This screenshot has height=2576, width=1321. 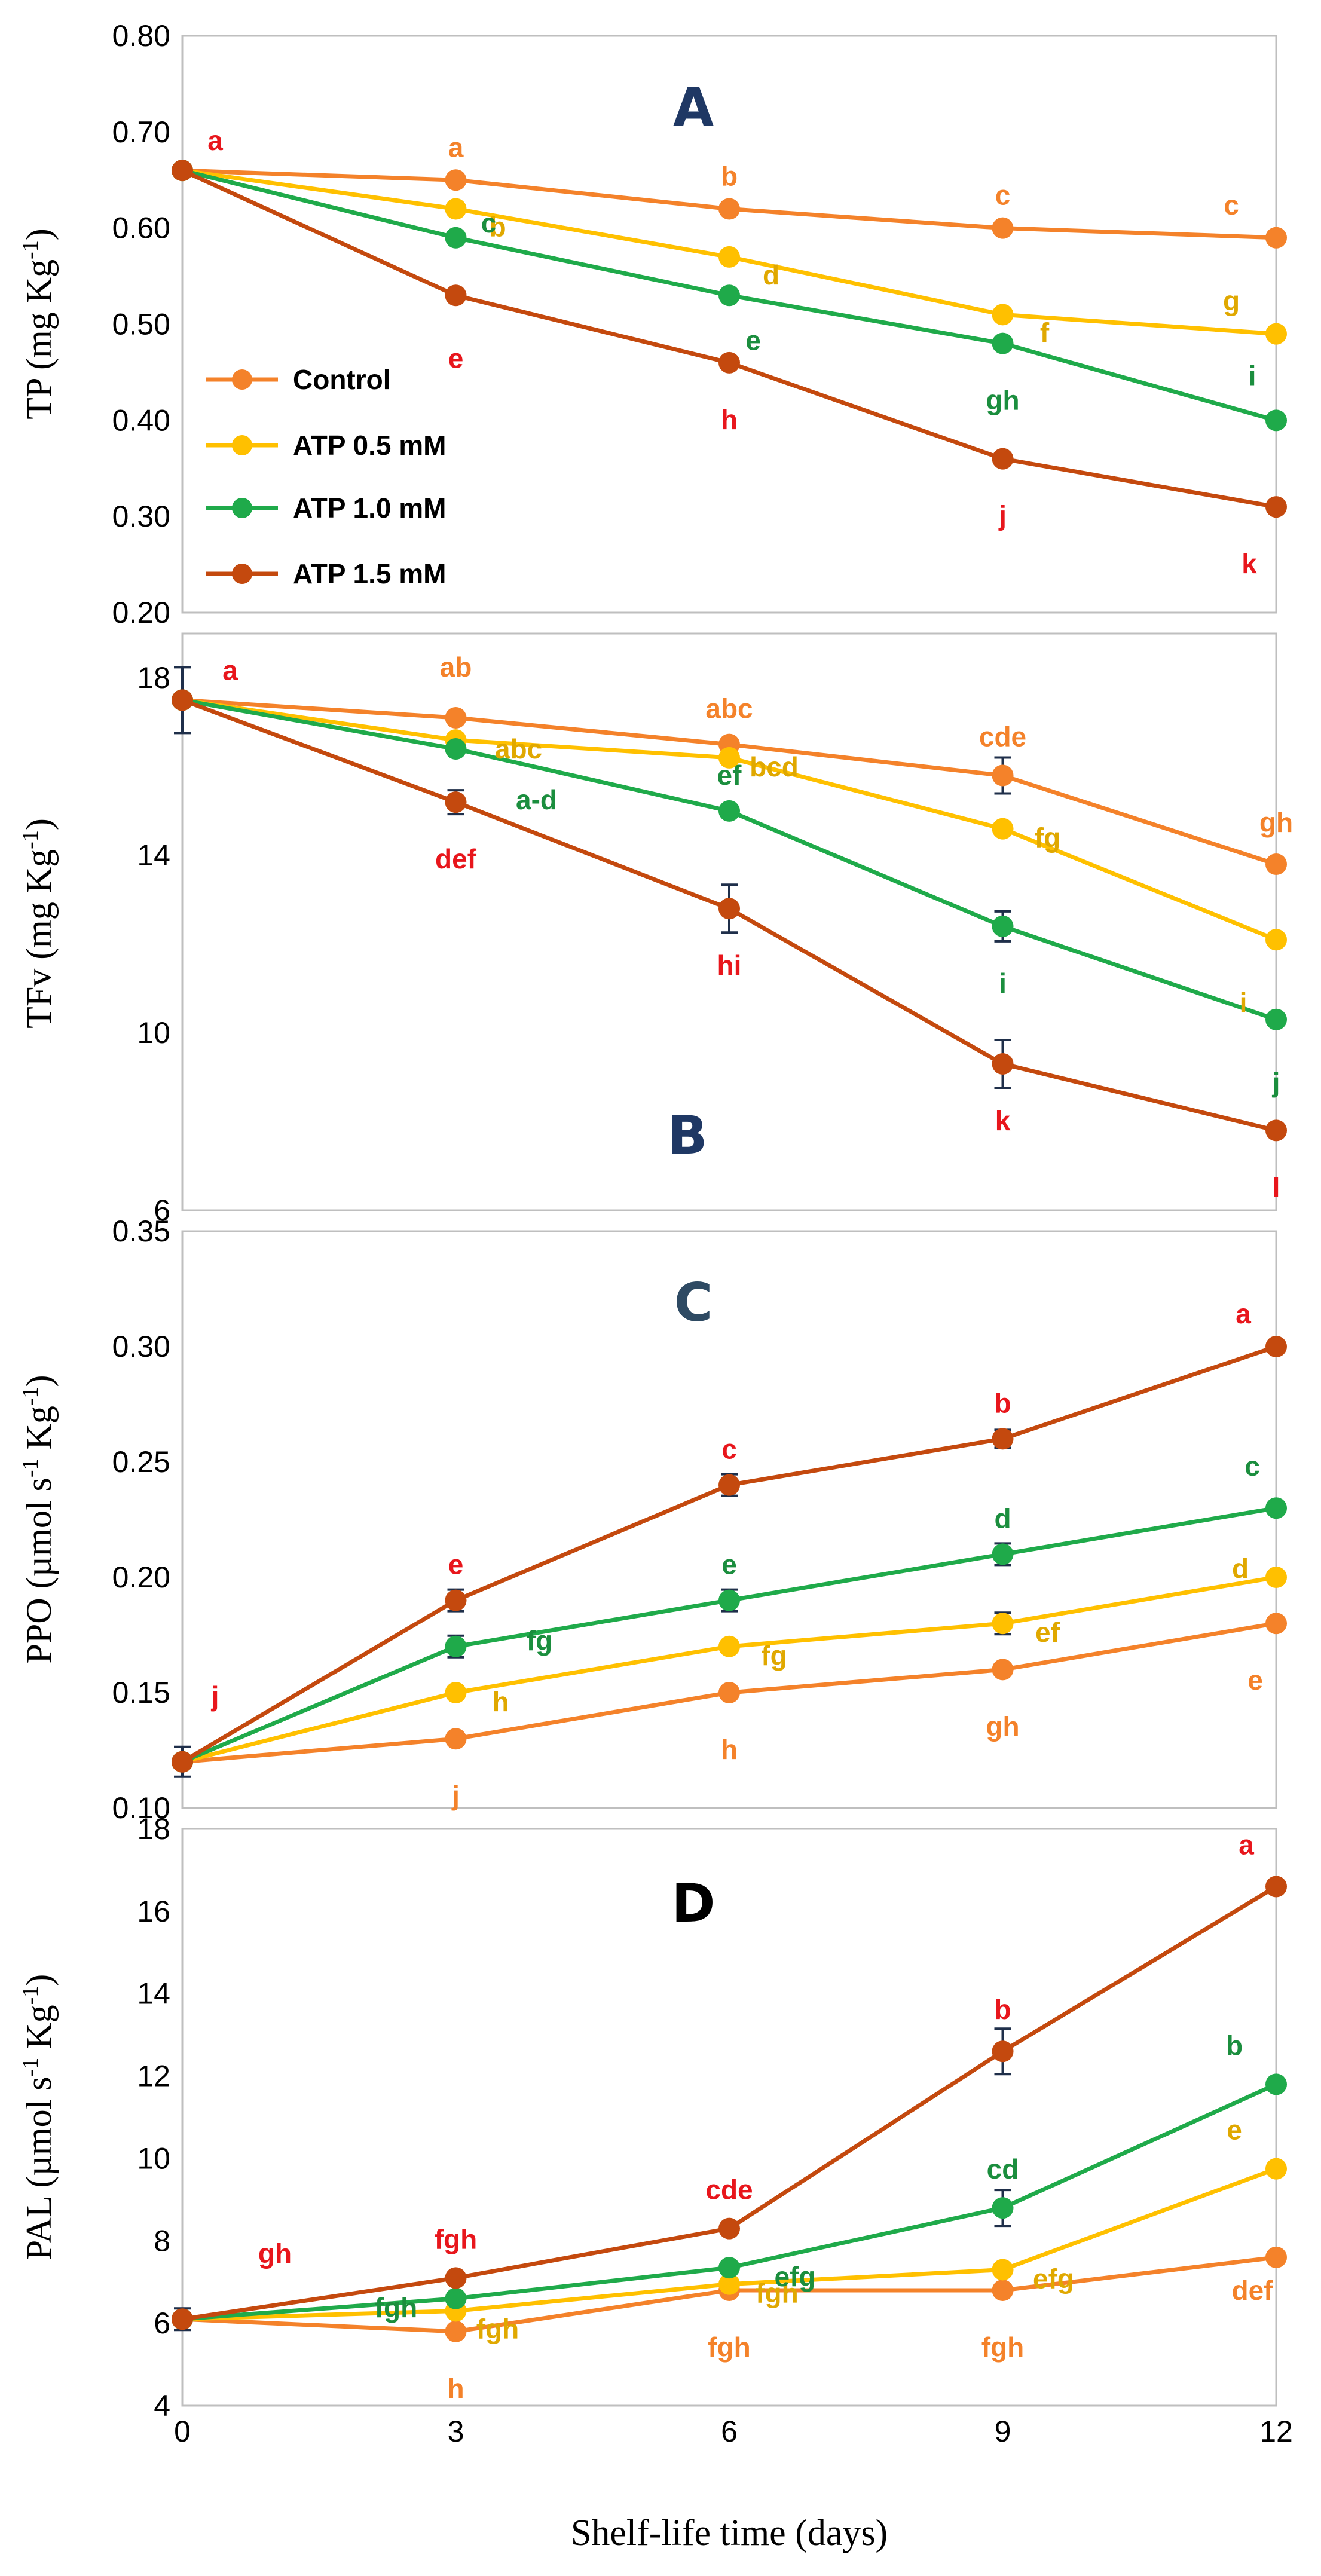 What do you see at coordinates (1003, 2347) in the screenshot?
I see `panel-d-control-letter-3: fgh` at bounding box center [1003, 2347].